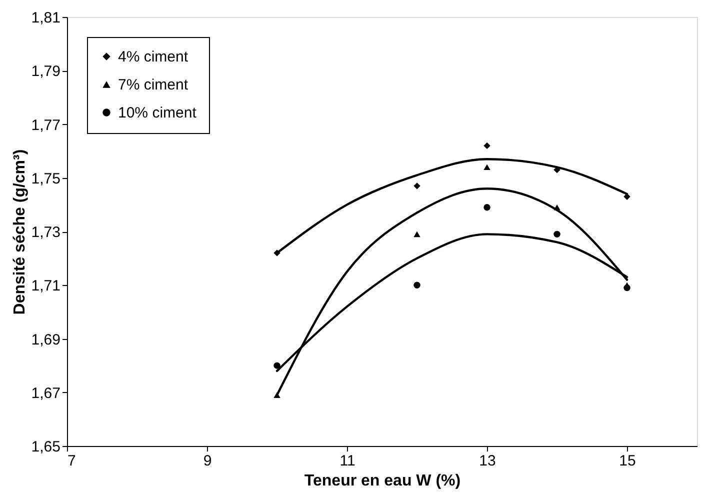 The image size is (707, 498). I want to click on legend-label: 4% ciment, so click(153, 57).